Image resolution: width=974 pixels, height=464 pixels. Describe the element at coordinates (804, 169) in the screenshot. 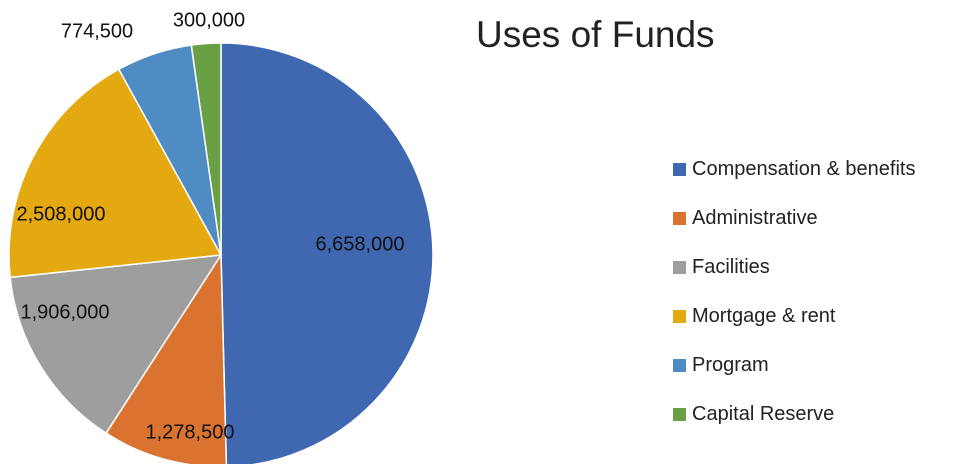

I see `legend-label: Compensation & benefits` at that location.